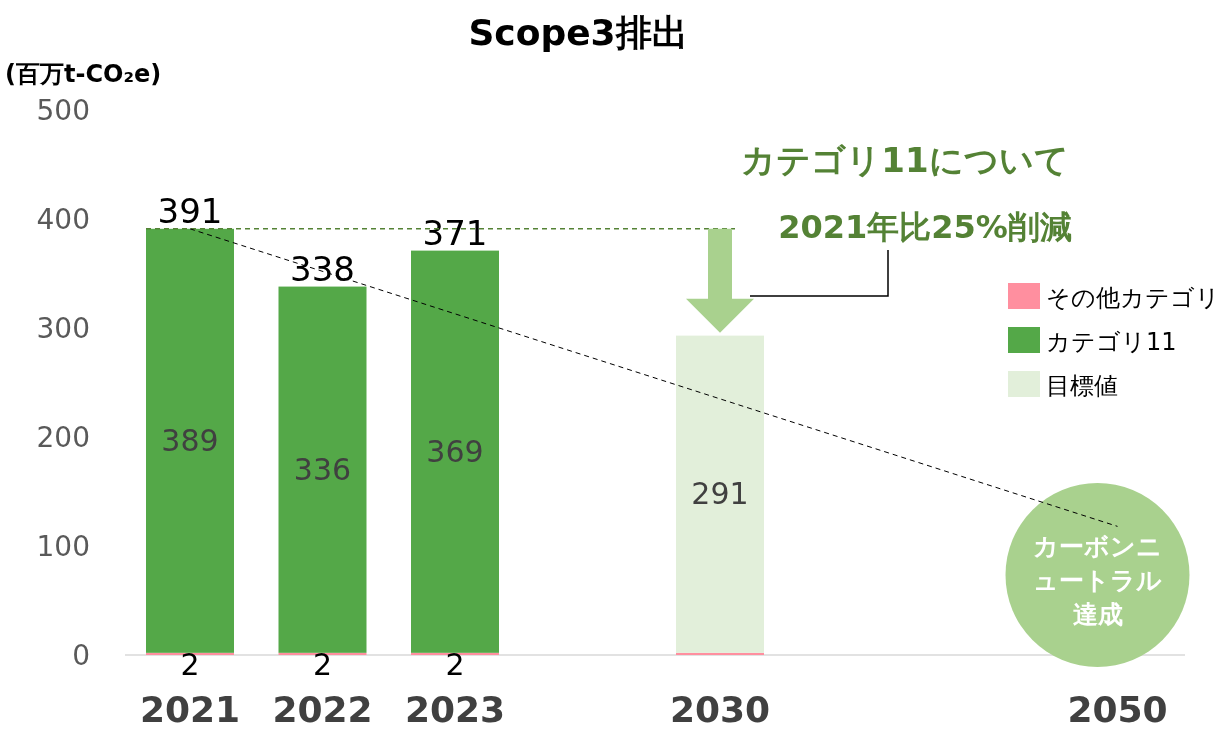 This screenshot has height=734, width=1219. Describe the element at coordinates (63, 110) in the screenshot. I see `y-tick-label: 500` at that location.